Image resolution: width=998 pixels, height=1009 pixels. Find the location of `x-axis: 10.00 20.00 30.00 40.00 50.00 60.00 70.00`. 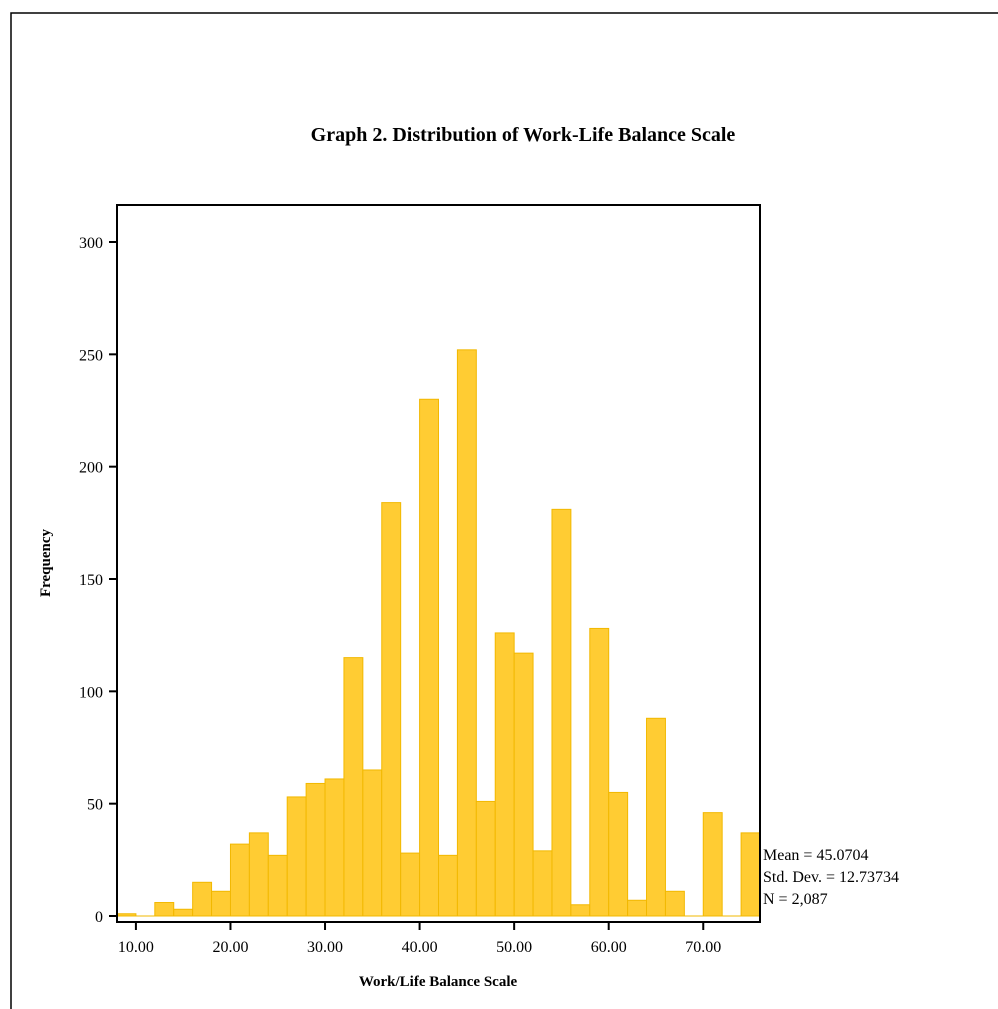

x-axis: 10.00 20.00 30.00 40.00 50.00 60.00 70.00 is located at coordinates (419, 939).